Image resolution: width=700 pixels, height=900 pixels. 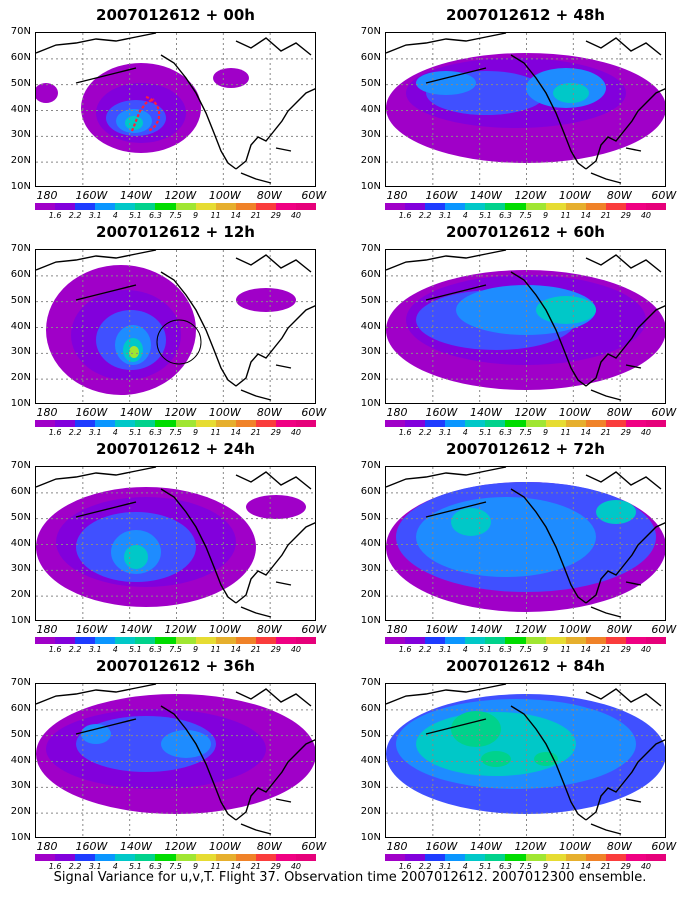 I want to click on colorbar-label: 3.1, so click(x=445, y=215).